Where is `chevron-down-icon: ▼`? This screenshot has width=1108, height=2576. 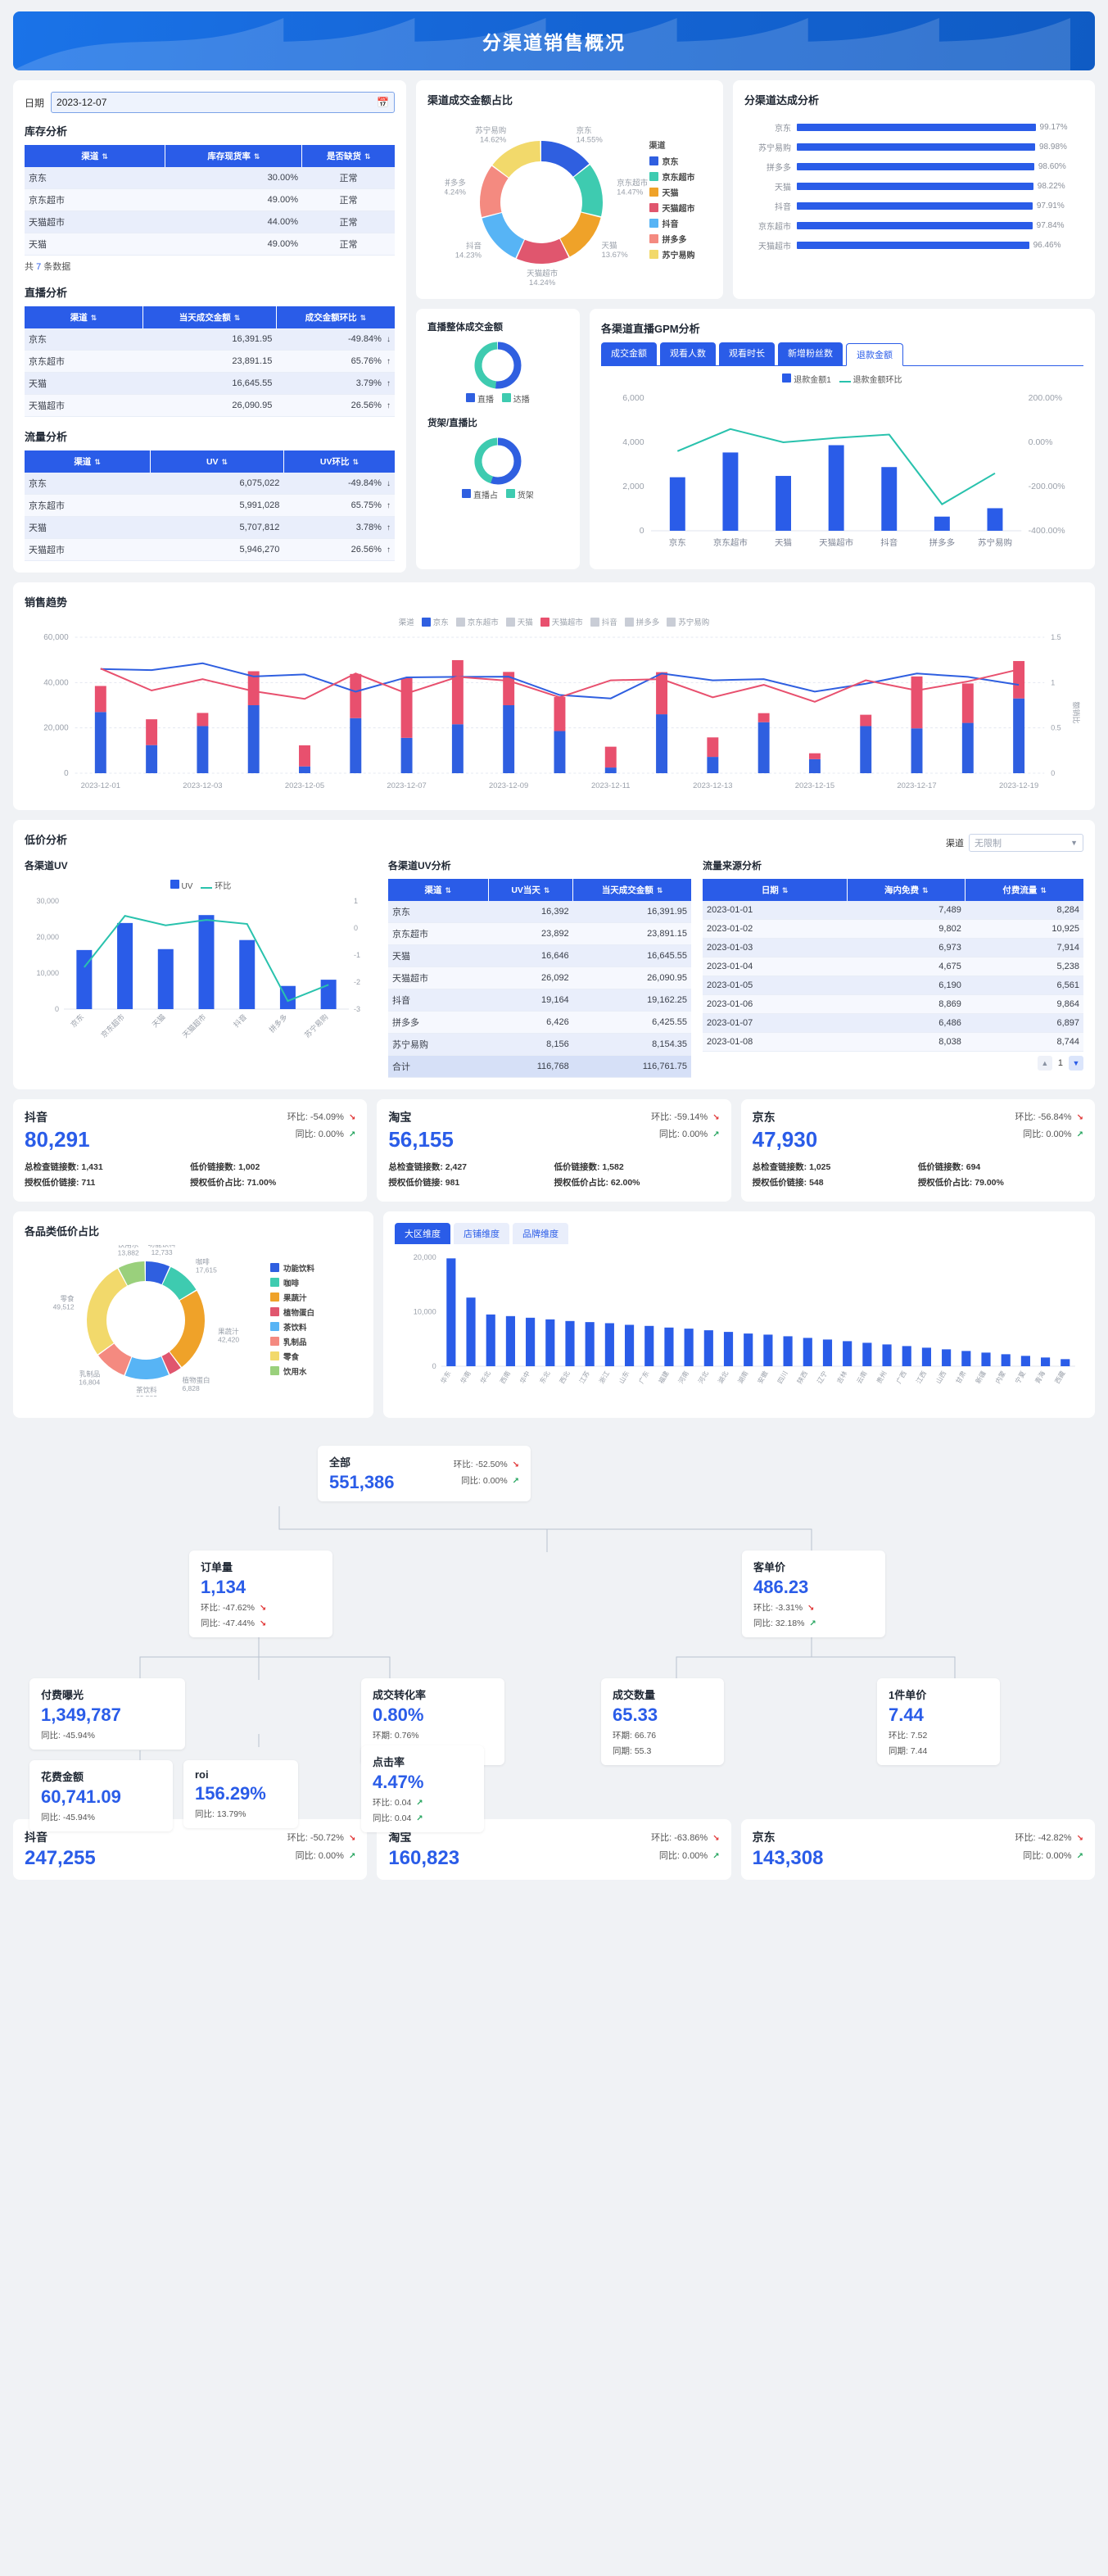 chevron-down-icon: ▼ is located at coordinates (1074, 842).